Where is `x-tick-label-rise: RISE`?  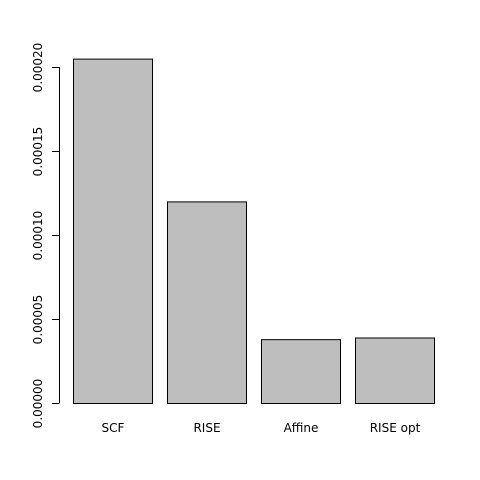
x-tick-label-rise: RISE is located at coordinates (206, 428).